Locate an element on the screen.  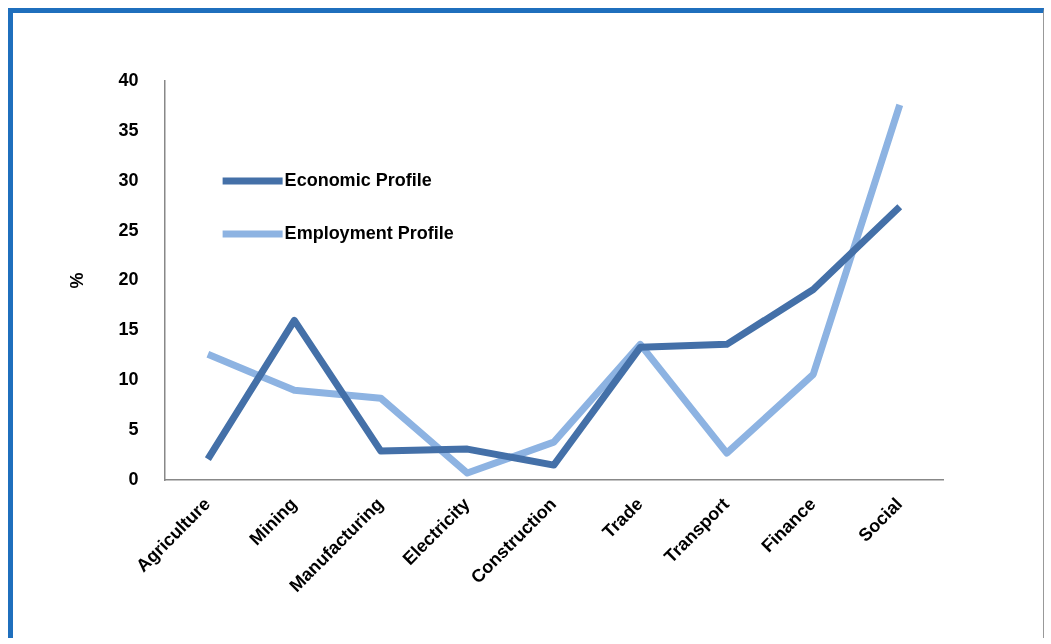
y-axis-title: % is located at coordinates (76, 280).